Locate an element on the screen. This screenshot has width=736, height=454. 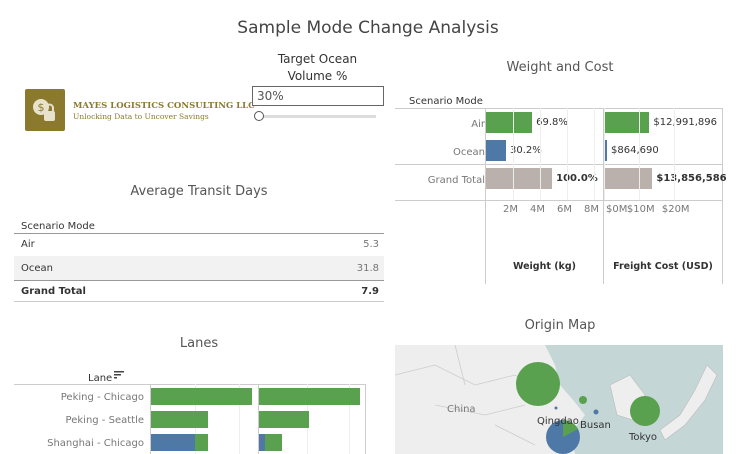
data-label: $13,856,586 is located at coordinates (691, 178).